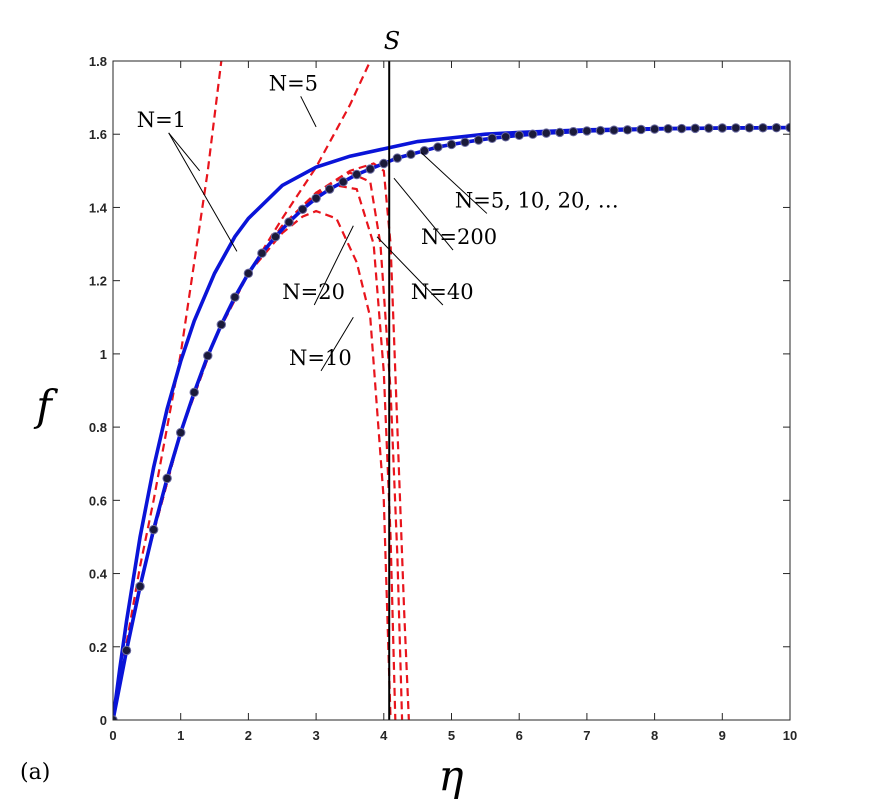  What do you see at coordinates (722, 735) in the screenshot?
I see `x-tick-label: 9` at bounding box center [722, 735].